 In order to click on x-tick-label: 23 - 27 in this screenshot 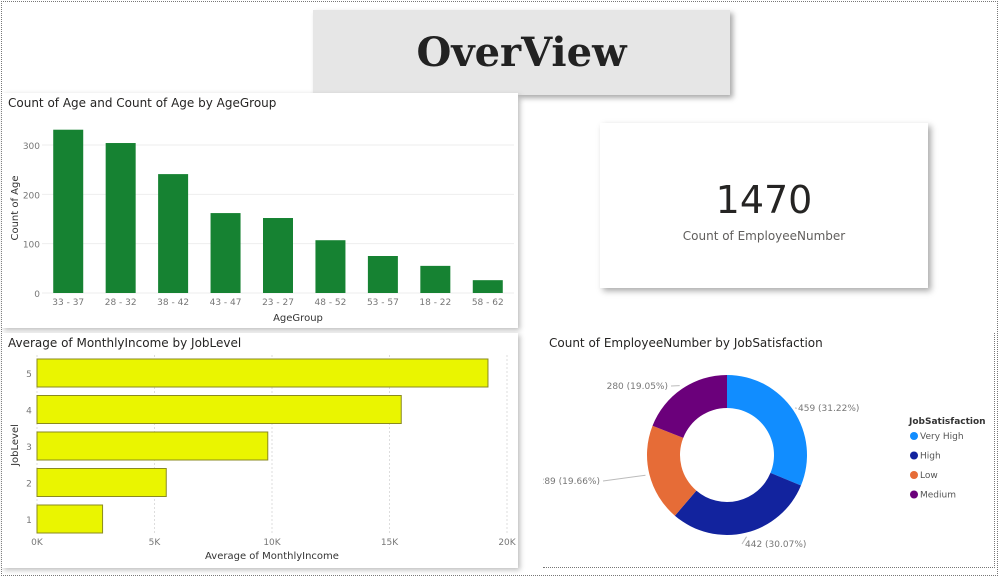, I will do `click(278, 303)`.